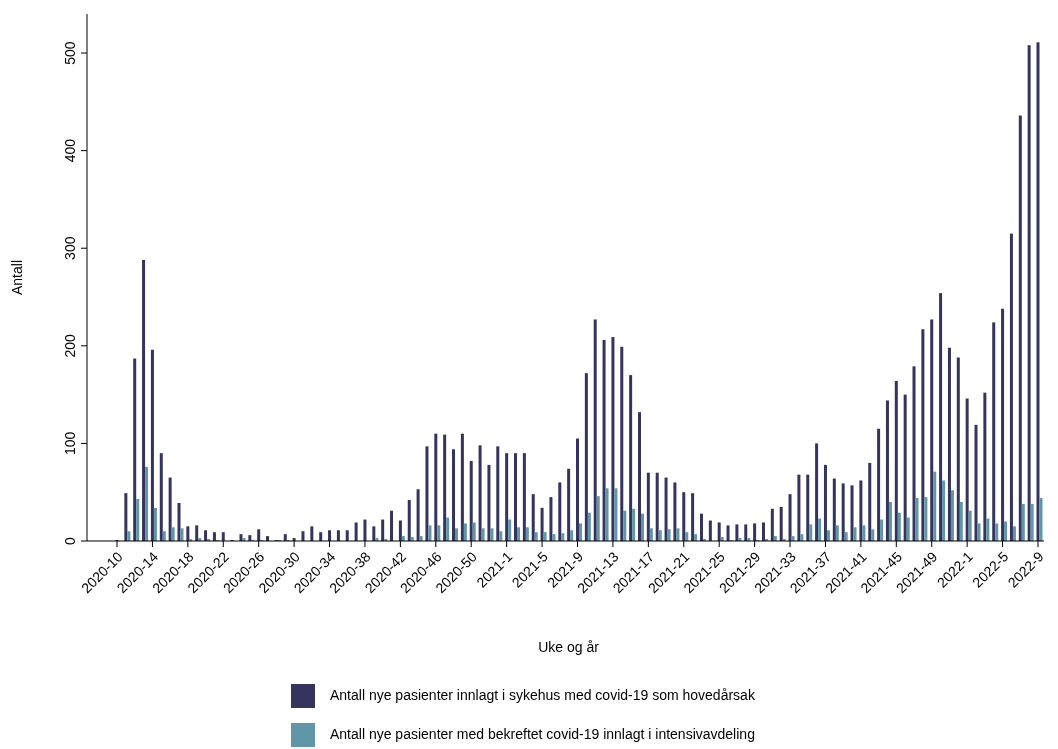 The width and height of the screenshot is (1058, 749). Describe the element at coordinates (70, 540) in the screenshot. I see `y-tick-label: 0` at that location.